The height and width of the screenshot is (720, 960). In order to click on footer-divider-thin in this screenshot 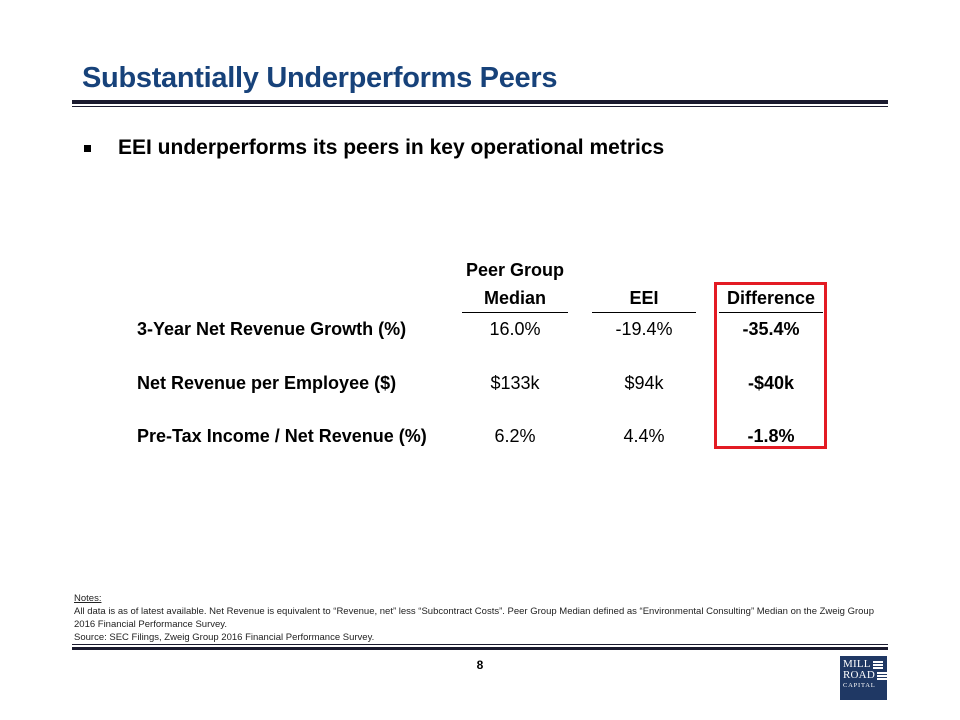, I will do `click(480, 644)`.